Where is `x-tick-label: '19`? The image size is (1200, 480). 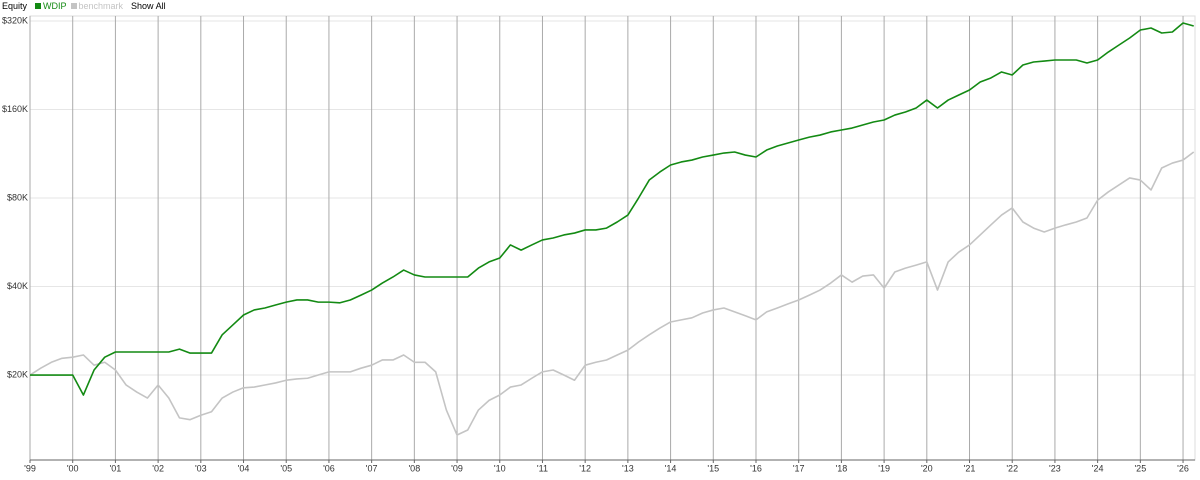 x-tick-label: '19 is located at coordinates (884, 468).